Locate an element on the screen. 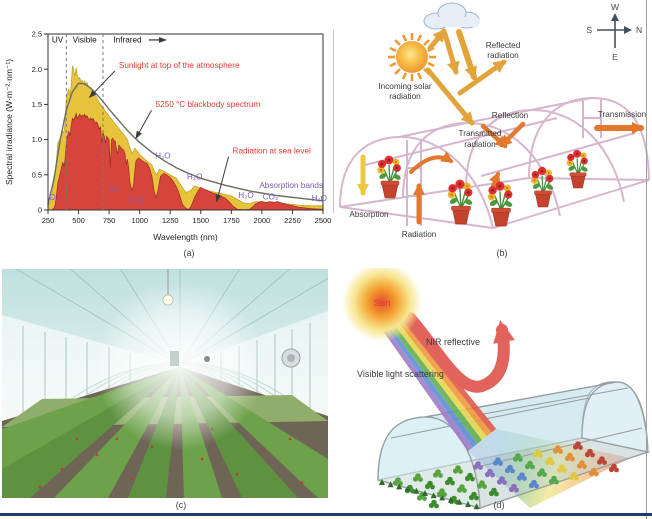  absorption-band-label: O₂ is located at coordinates (114, 188).